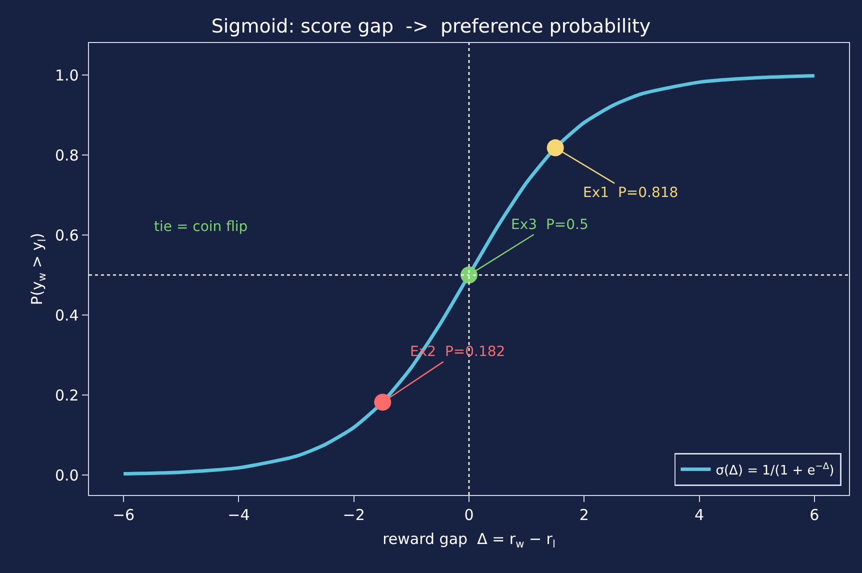 Image resolution: width=862 pixels, height=573 pixels. I want to click on x-tick-label: 6, so click(815, 515).